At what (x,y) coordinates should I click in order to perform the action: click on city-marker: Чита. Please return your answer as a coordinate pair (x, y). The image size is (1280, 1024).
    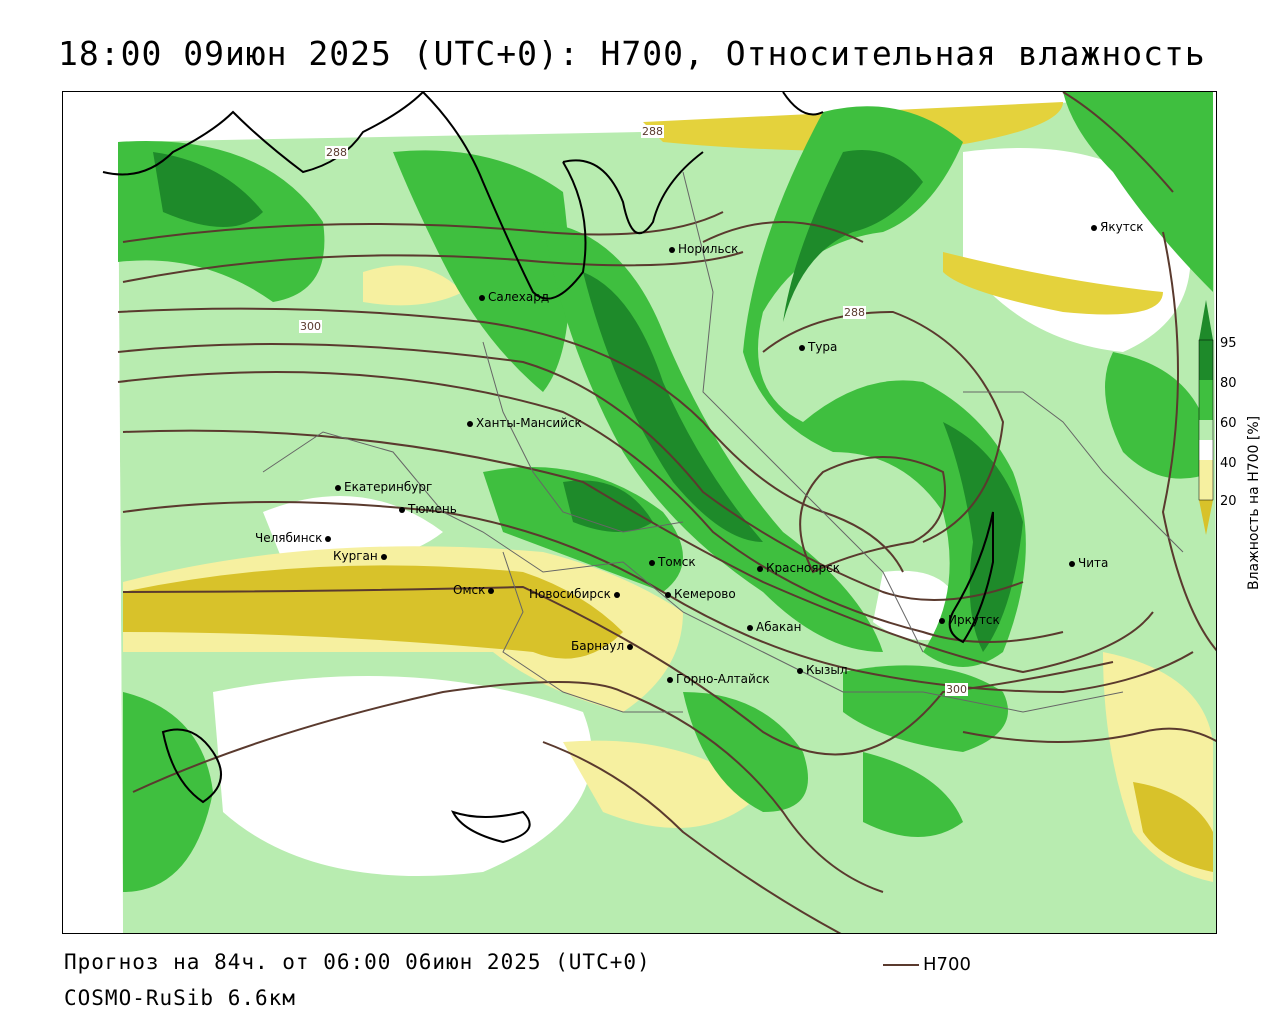
    Looking at the image, I should click on (1088, 563).